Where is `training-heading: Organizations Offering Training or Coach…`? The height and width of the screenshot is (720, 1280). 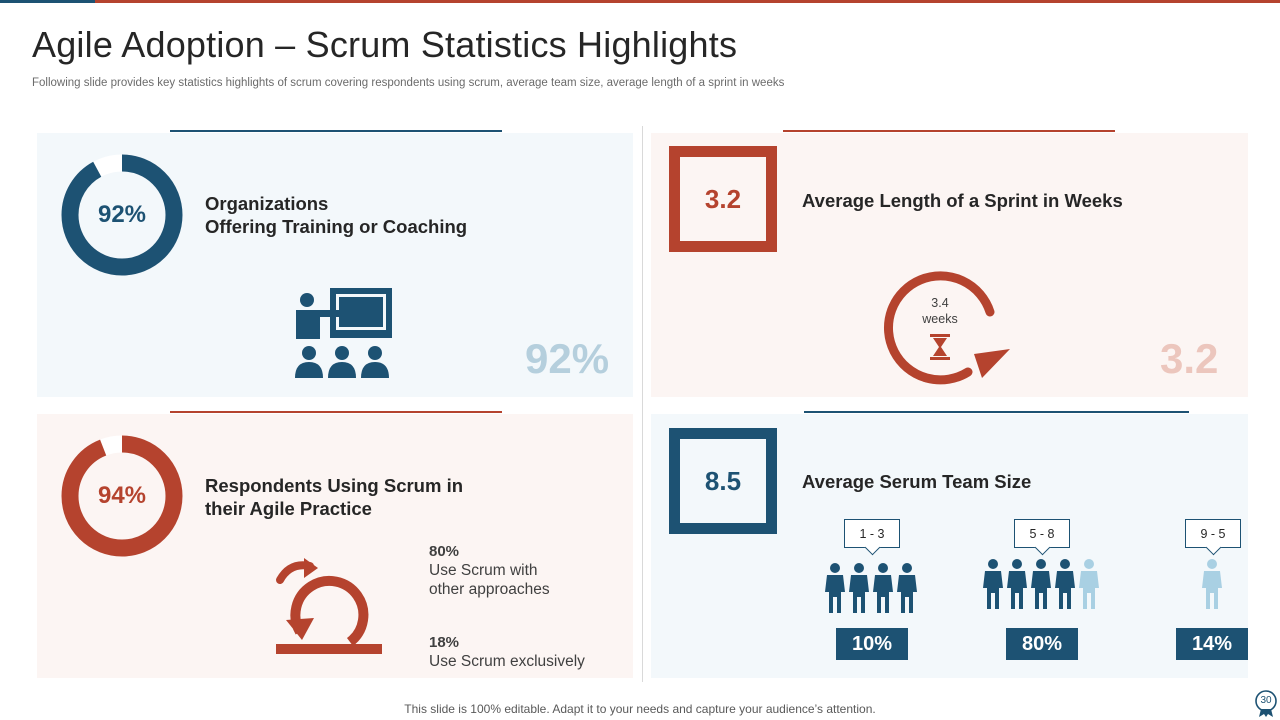
training-heading: Organizations Offering Training or Coach… is located at coordinates (405, 215).